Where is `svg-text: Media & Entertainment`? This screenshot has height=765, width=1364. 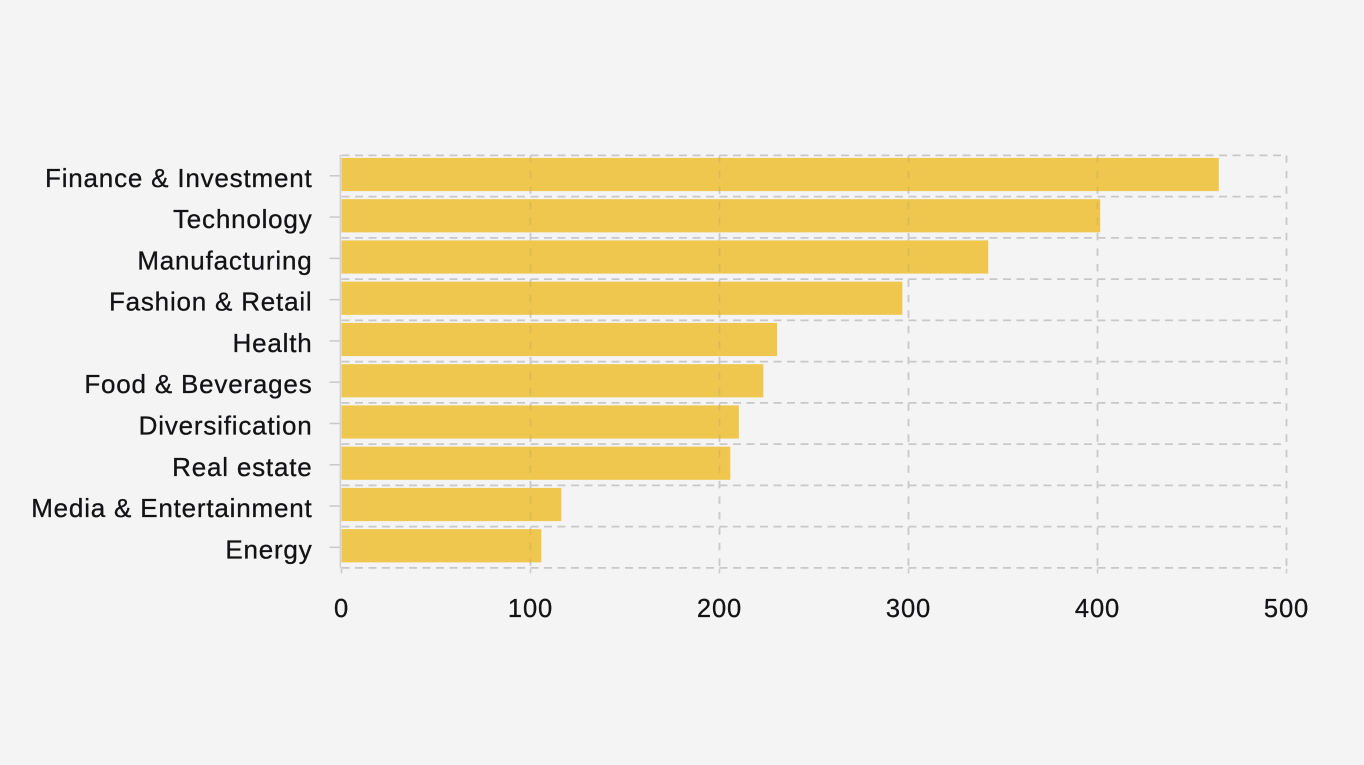
svg-text: Media & Entertainment is located at coordinates (171, 508).